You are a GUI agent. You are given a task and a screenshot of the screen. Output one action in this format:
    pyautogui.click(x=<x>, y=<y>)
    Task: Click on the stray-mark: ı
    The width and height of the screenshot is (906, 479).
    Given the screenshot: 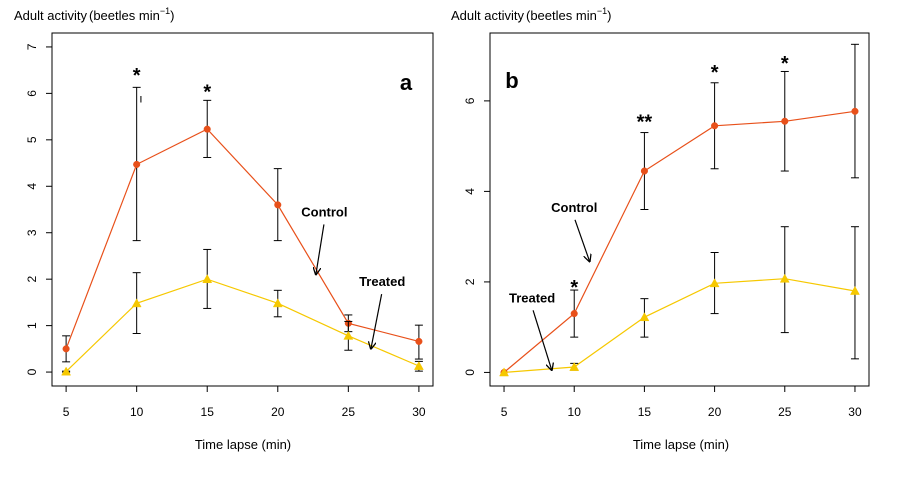 What is the action you would take?
    pyautogui.click(x=140, y=99)
    